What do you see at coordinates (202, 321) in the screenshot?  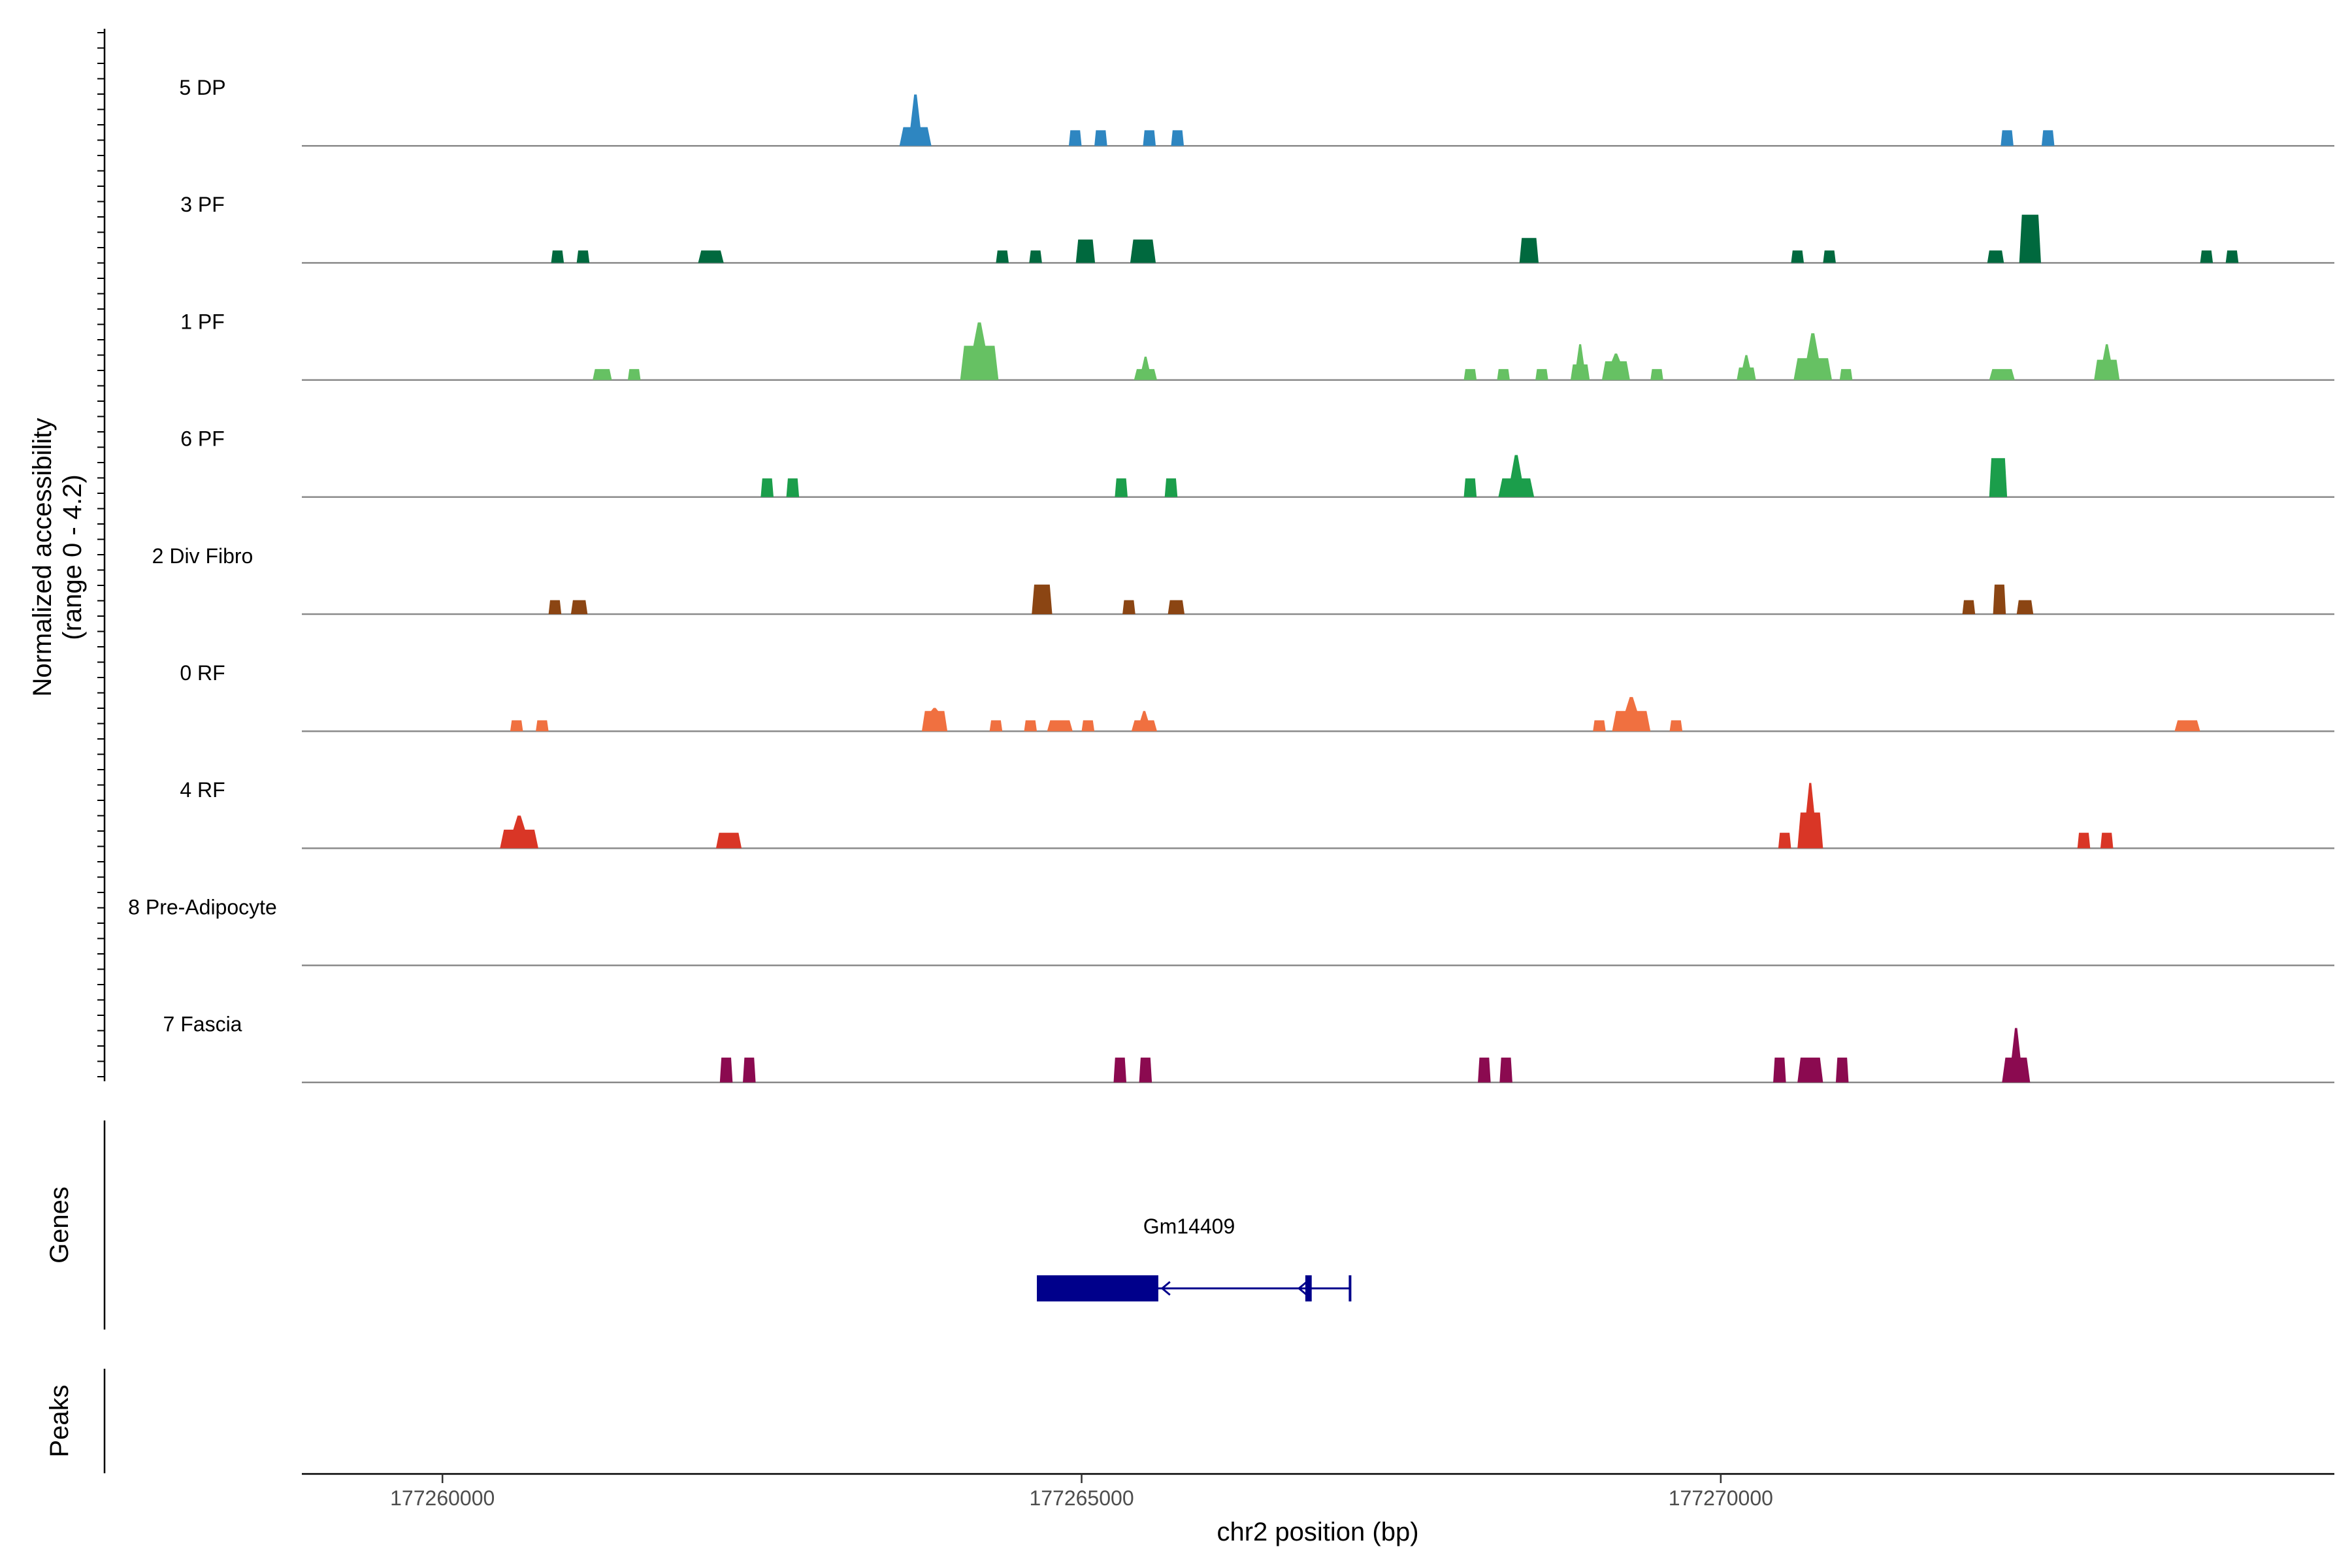 I see `track-label: 1 PF` at bounding box center [202, 321].